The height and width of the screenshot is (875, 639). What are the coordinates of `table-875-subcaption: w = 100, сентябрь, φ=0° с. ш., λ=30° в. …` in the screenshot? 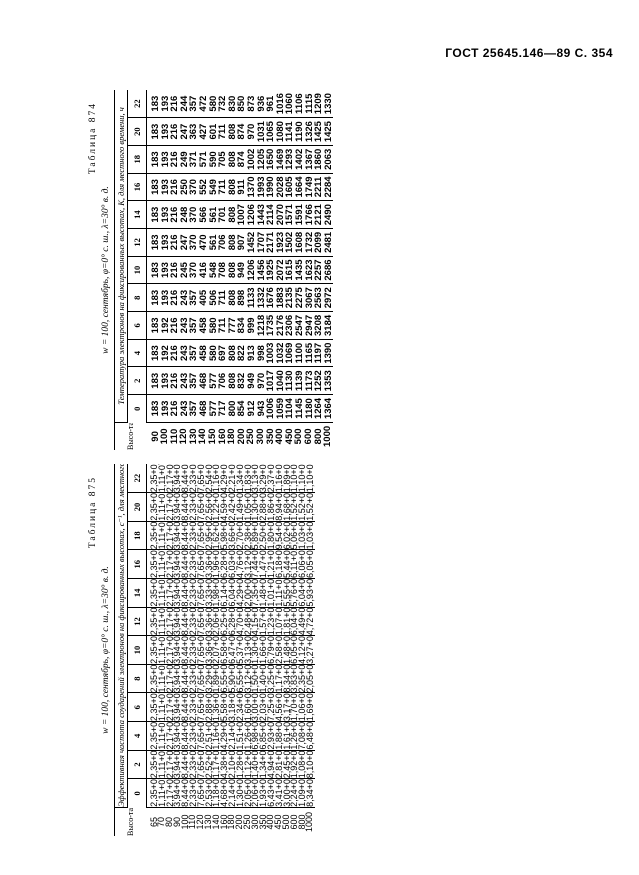 It's located at (106, 650).